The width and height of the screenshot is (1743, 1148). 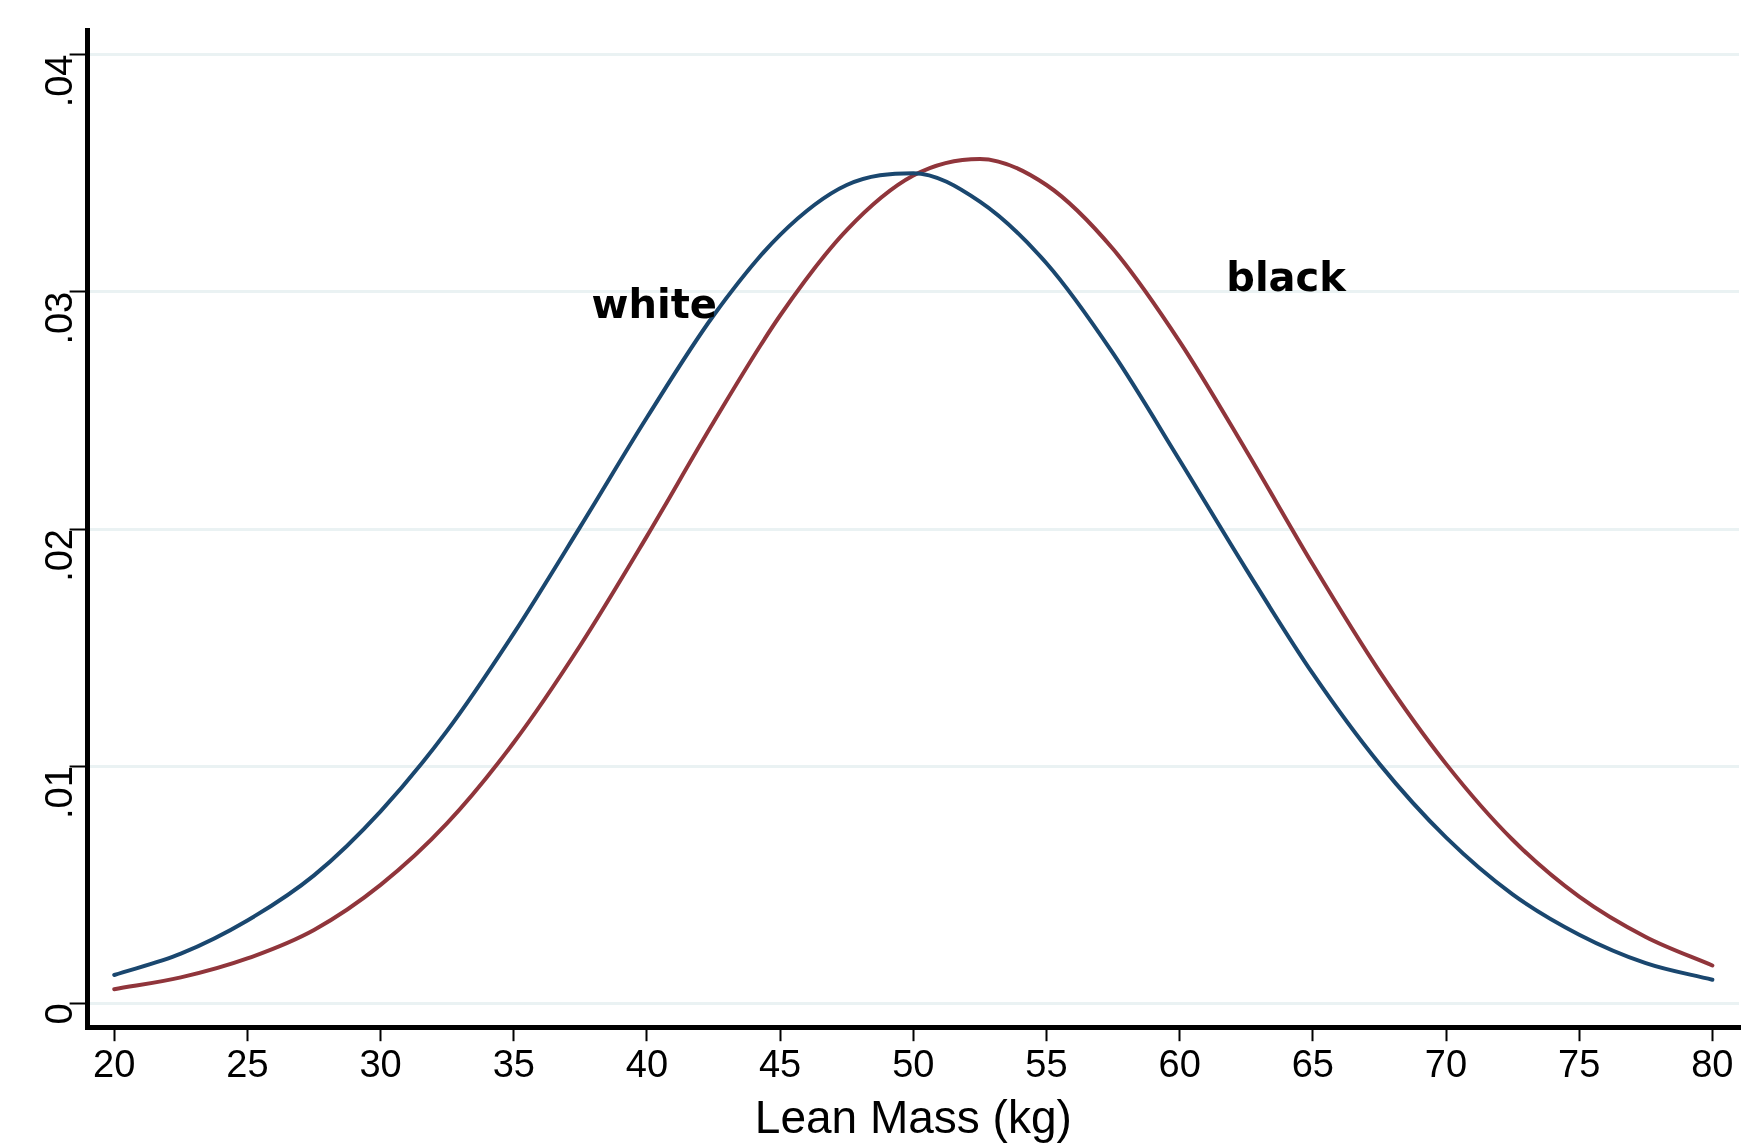 I want to click on x-tick-label: 45, so click(x=780, y=1064).